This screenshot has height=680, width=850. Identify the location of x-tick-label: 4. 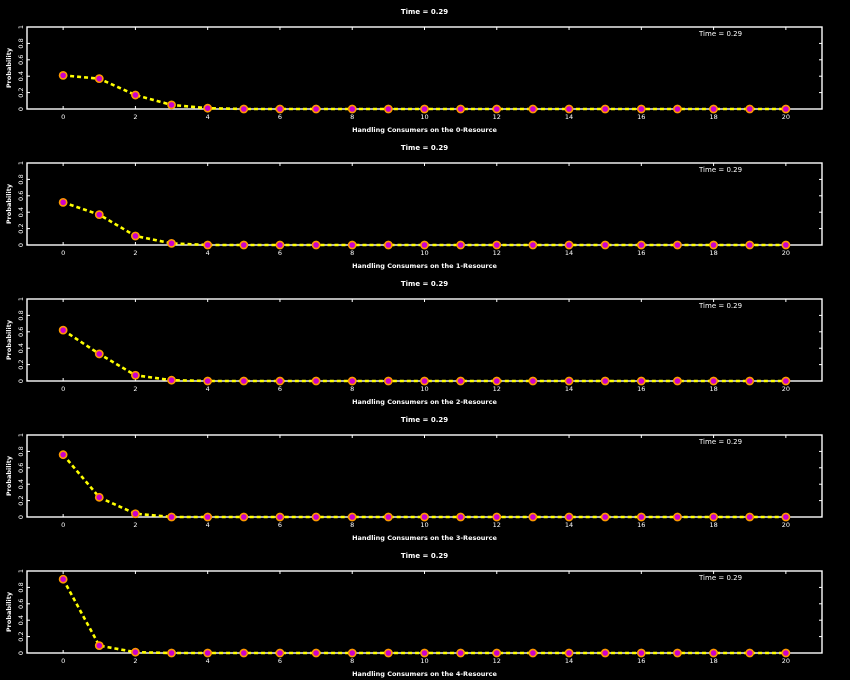
(208, 253).